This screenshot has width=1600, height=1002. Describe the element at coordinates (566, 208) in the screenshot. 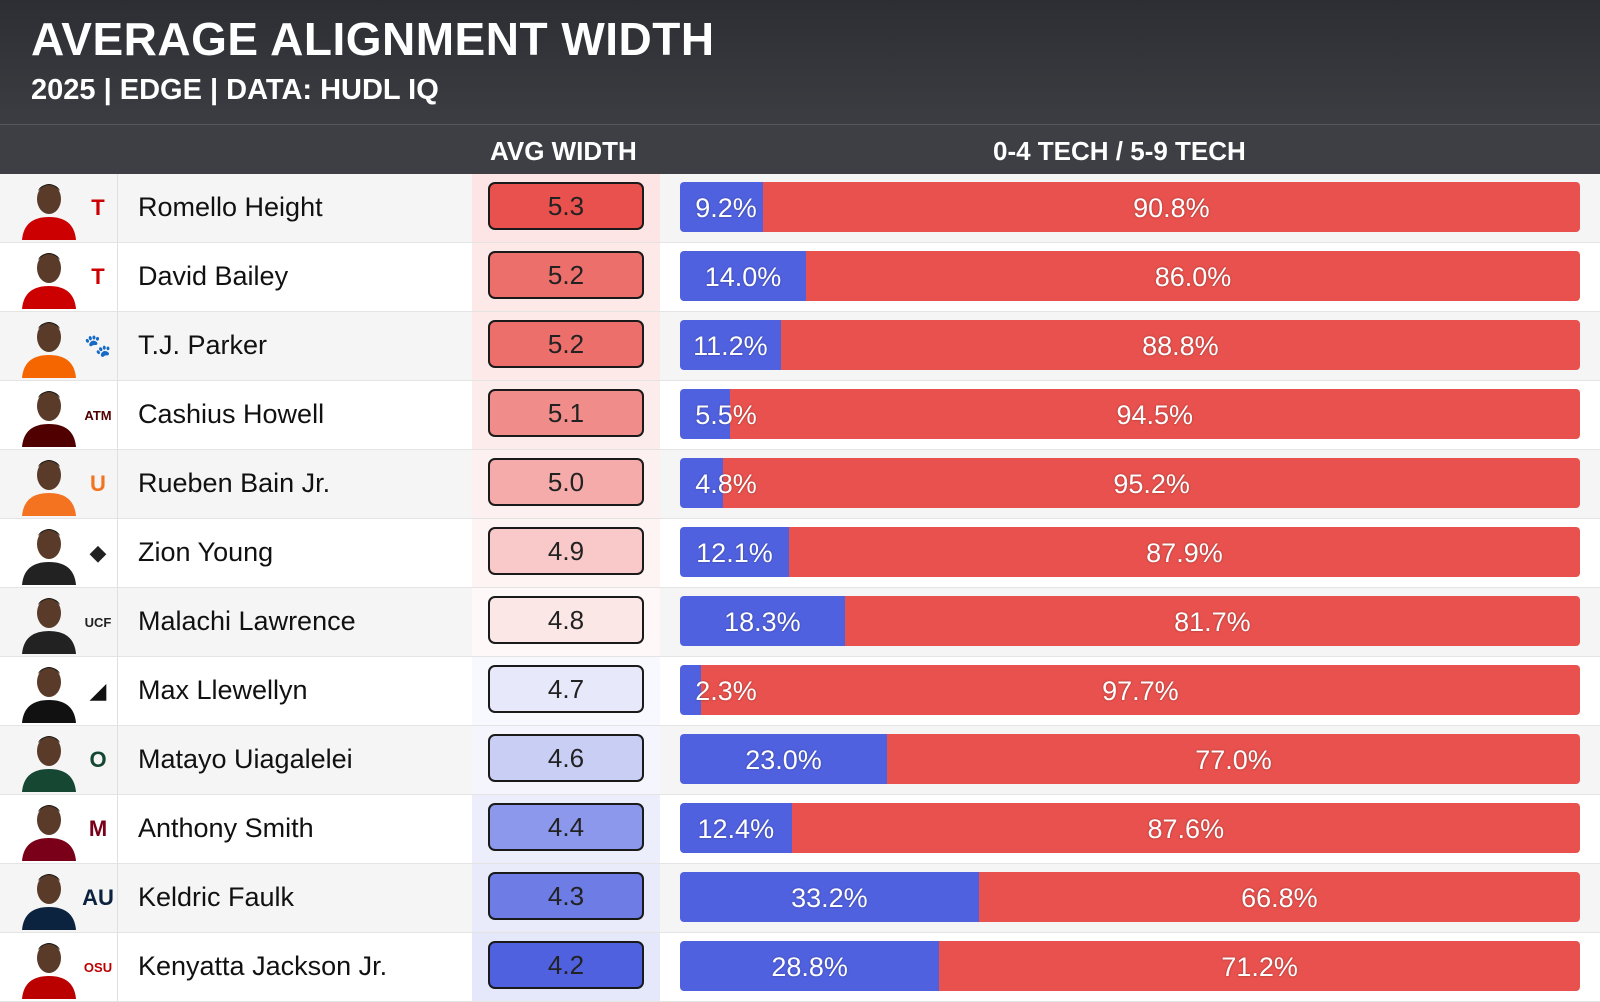

I see `avg-width-cell: 5.3` at that location.